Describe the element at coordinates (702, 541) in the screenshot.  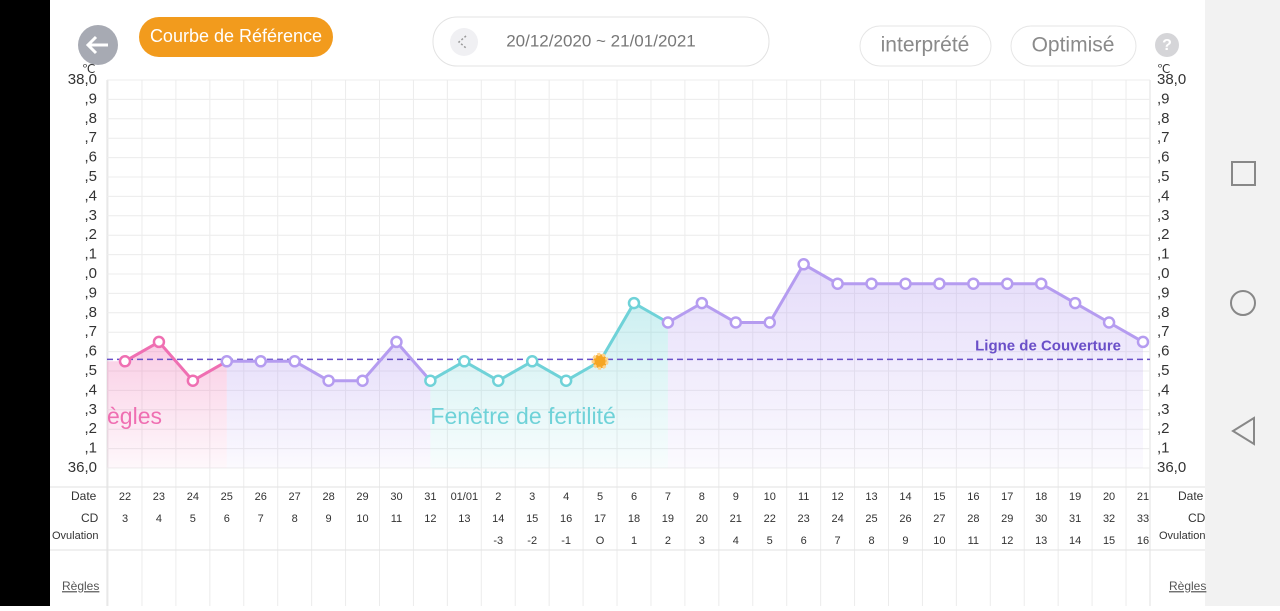
I see `ovulation-label: 3` at that location.